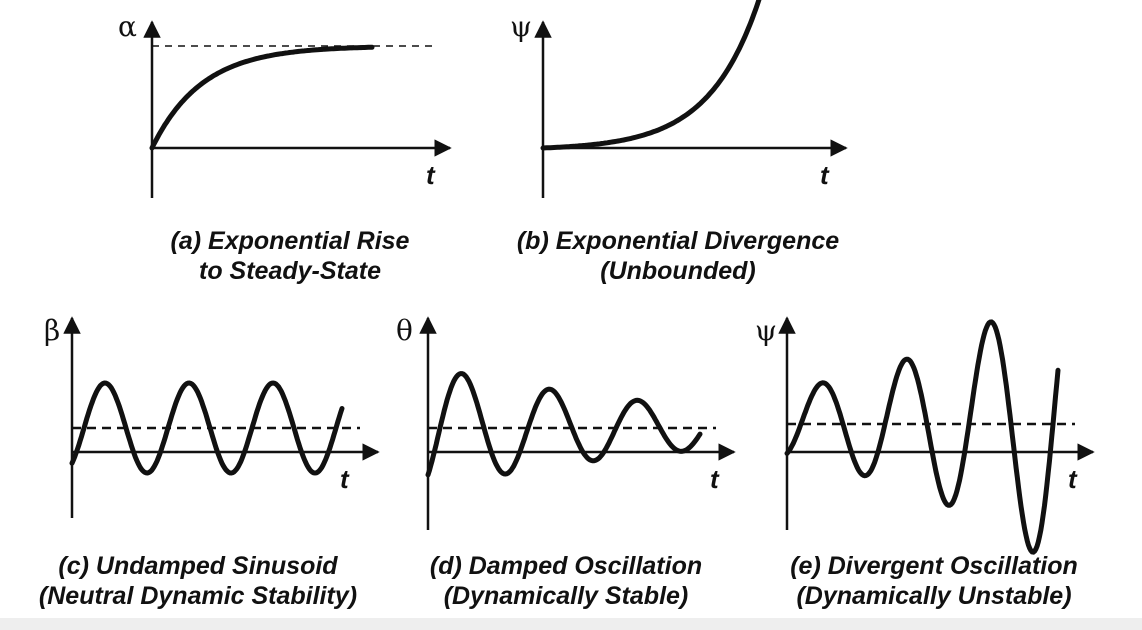 Image resolution: width=1142 pixels, height=630 pixels. What do you see at coordinates (127, 26) in the screenshot?
I see `panel-a-y-label: α` at bounding box center [127, 26].